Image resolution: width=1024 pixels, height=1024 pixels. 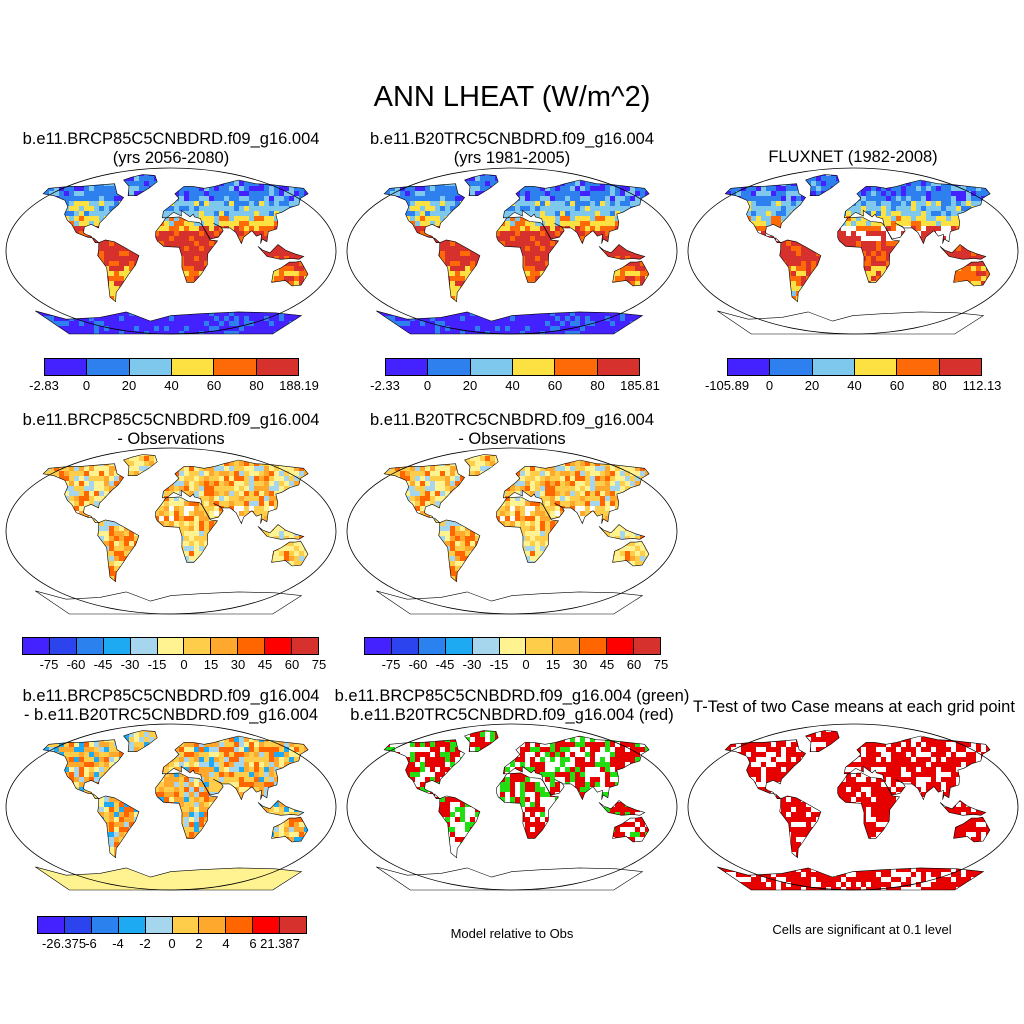 I want to click on panel-title-line: (yrs 1981-2005), so click(x=512, y=158).